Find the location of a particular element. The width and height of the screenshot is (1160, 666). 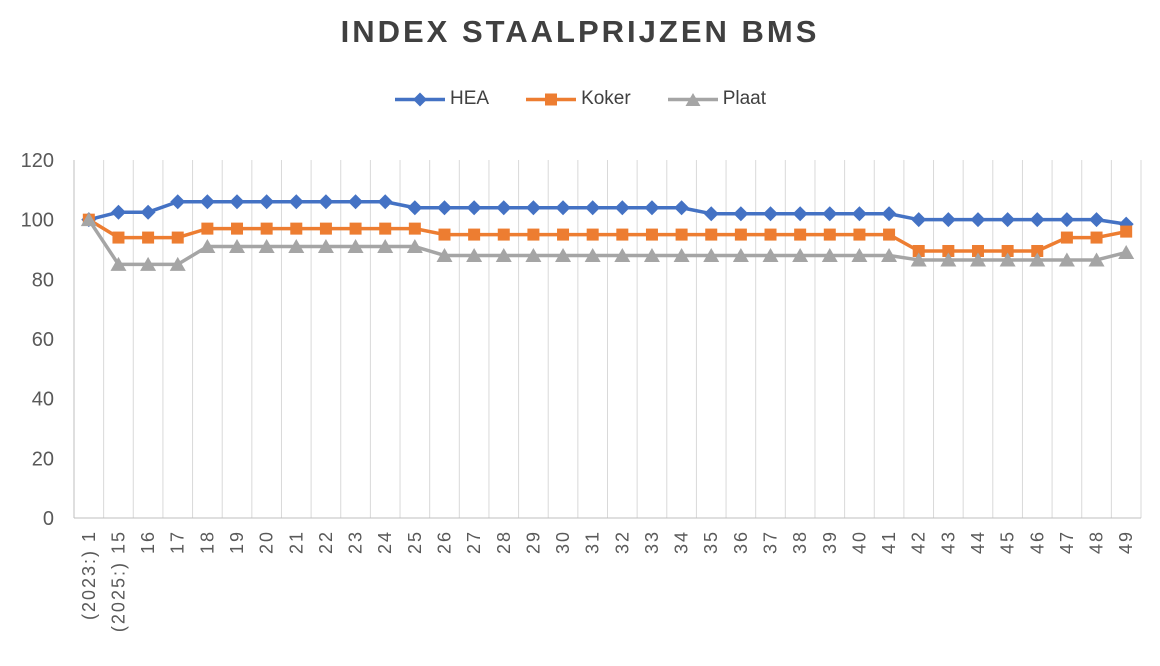

legend-item-hea: HEA is located at coordinates (441, 99).